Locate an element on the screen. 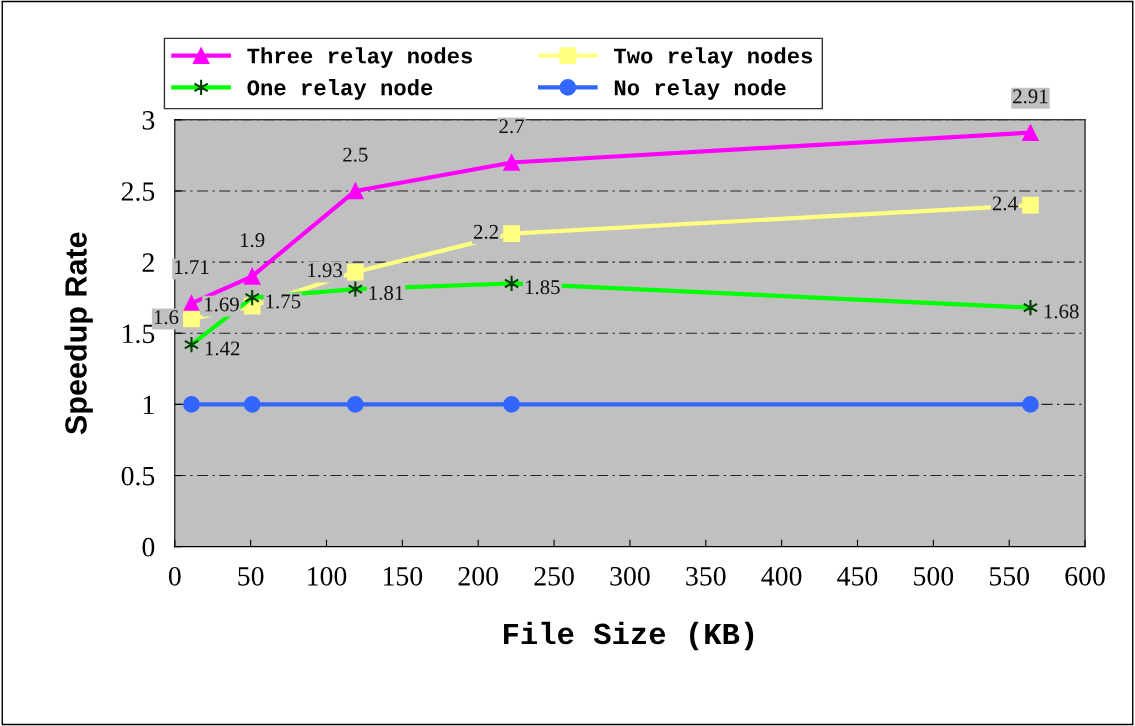  x-tick-label: 250 is located at coordinates (554, 576).